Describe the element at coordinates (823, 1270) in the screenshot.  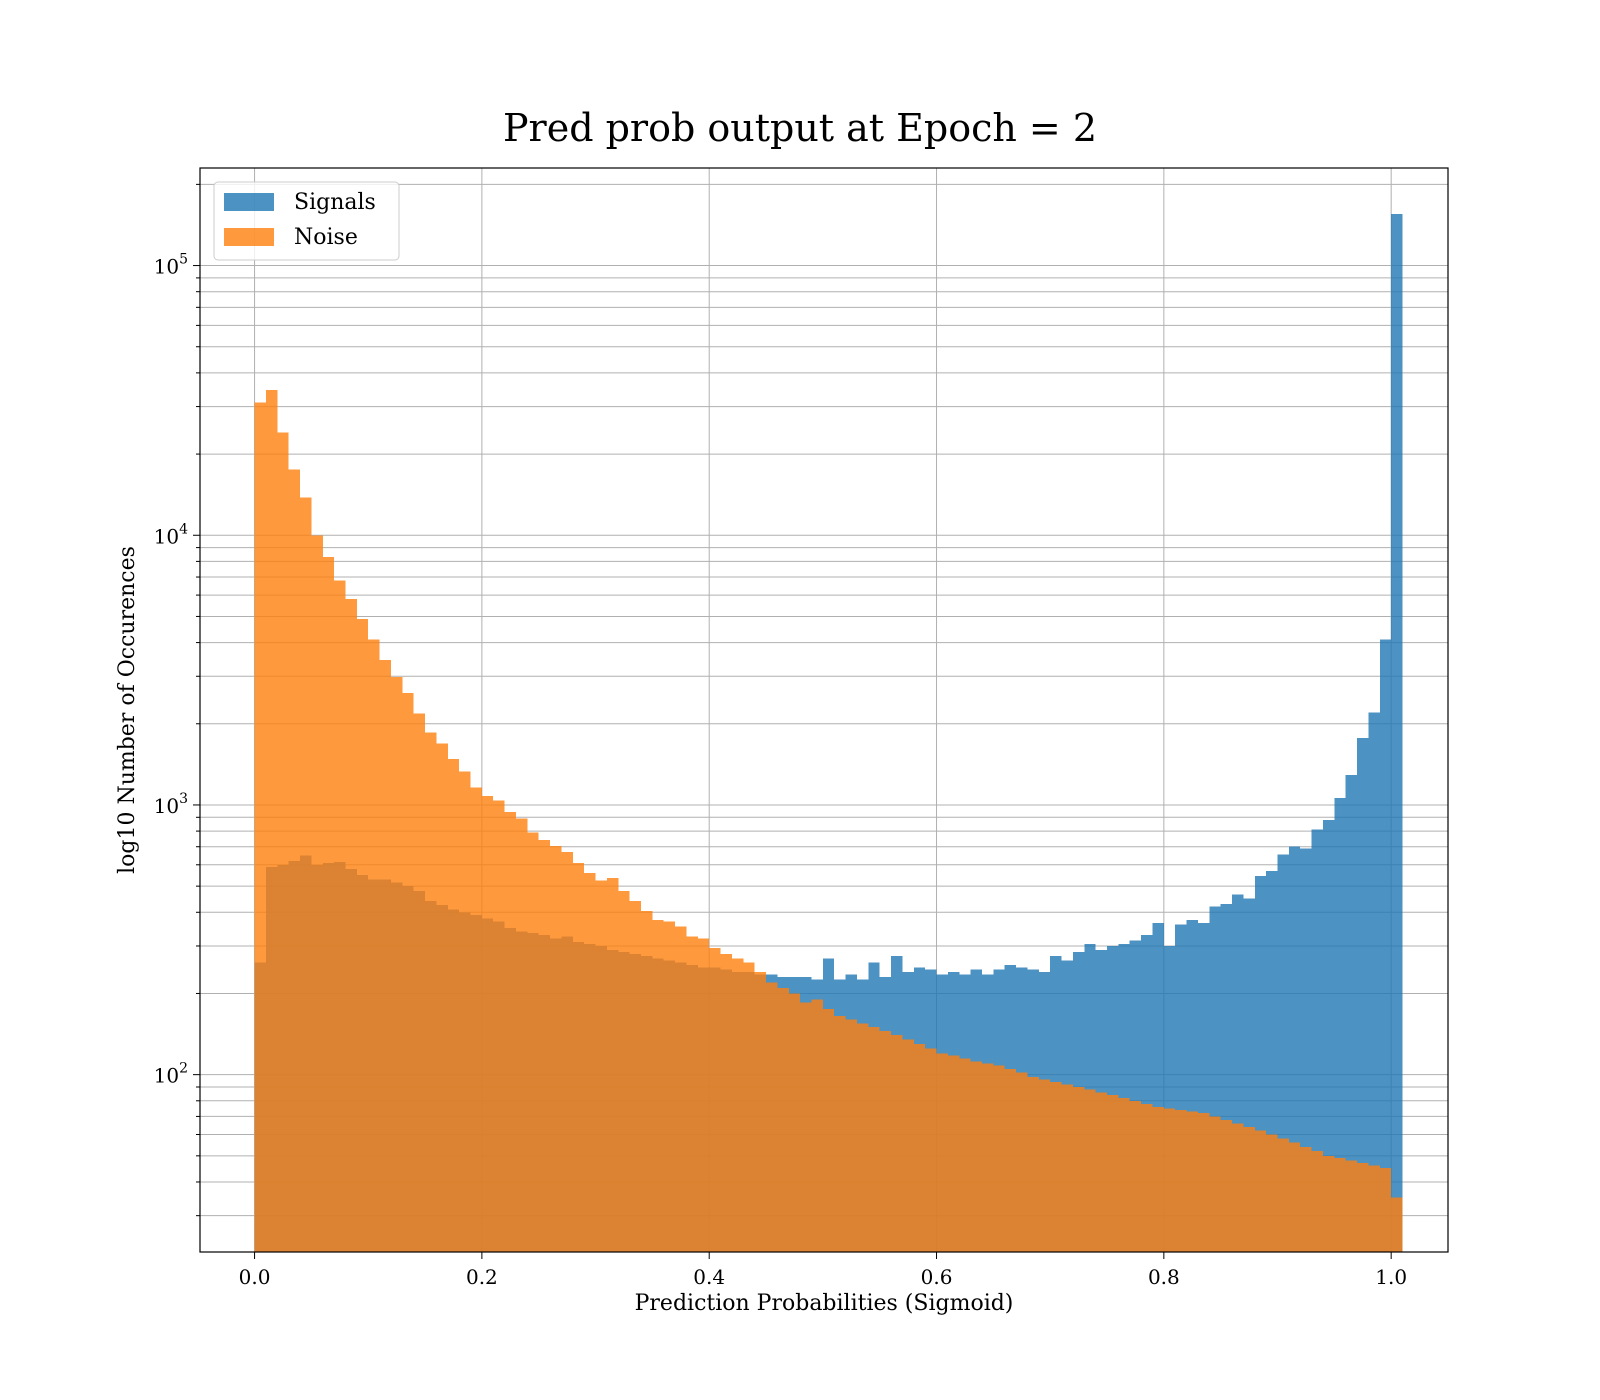
I see `x-axis-ticks: 0.0 0.2 0.4 0.6 0.8 1.0` at that location.